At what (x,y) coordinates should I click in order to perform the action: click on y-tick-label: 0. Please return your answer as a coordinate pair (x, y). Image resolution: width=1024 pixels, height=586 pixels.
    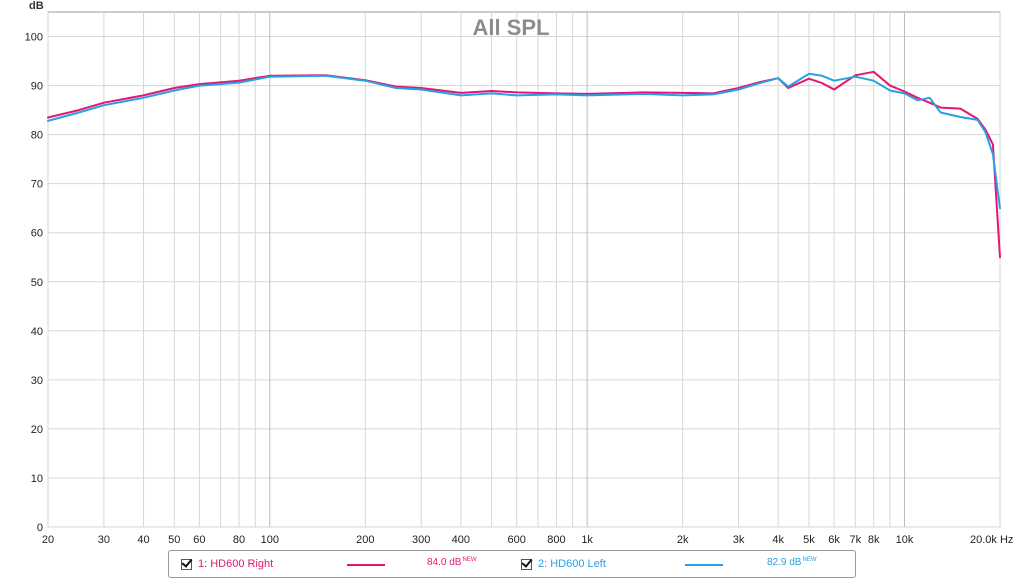
    Looking at the image, I should click on (40, 528).